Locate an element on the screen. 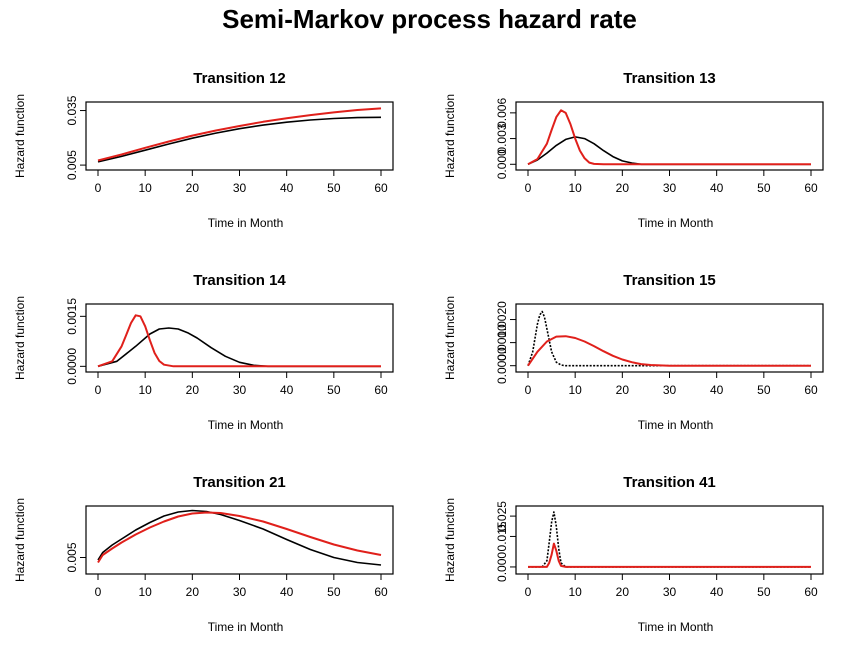  panel-title: Transition 15 is located at coordinates (669, 280).